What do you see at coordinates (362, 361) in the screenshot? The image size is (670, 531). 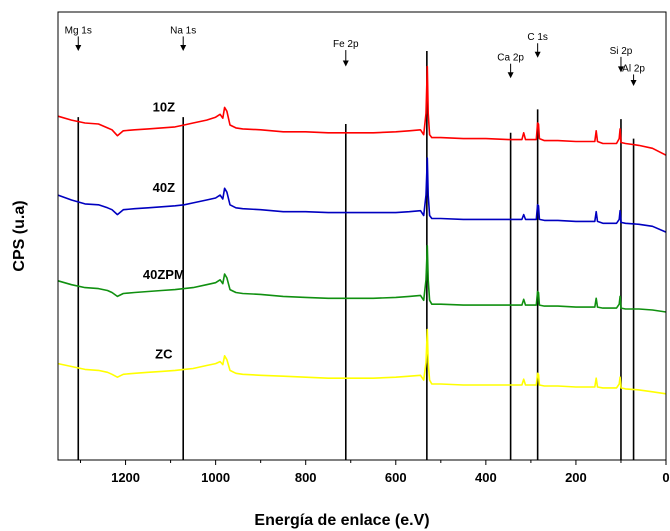 I see `series-line-zc` at bounding box center [362, 361].